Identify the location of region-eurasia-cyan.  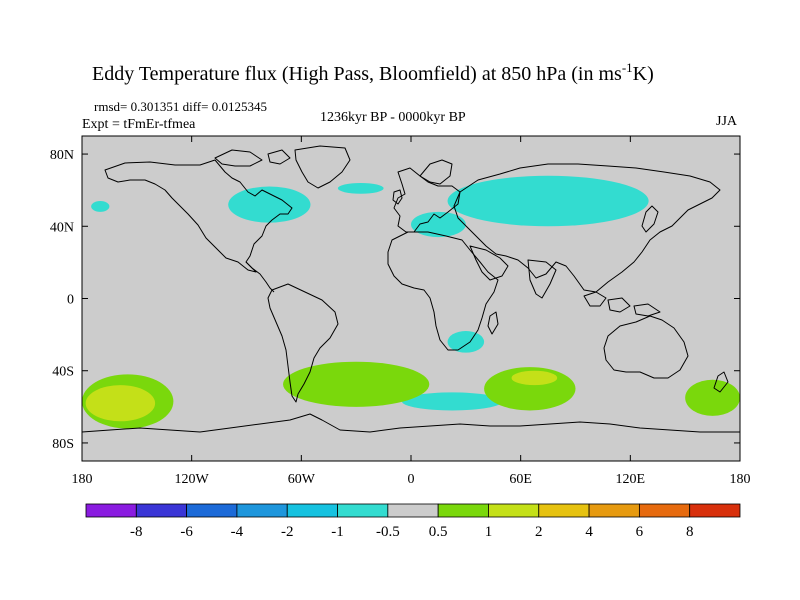
(548, 201).